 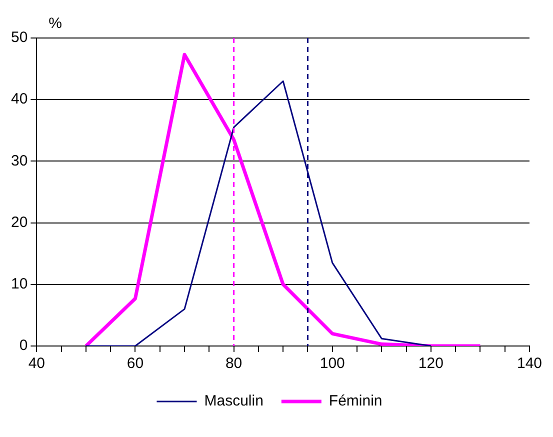 What do you see at coordinates (23, 345) in the screenshot?
I see `y-tick-label: 0` at bounding box center [23, 345].